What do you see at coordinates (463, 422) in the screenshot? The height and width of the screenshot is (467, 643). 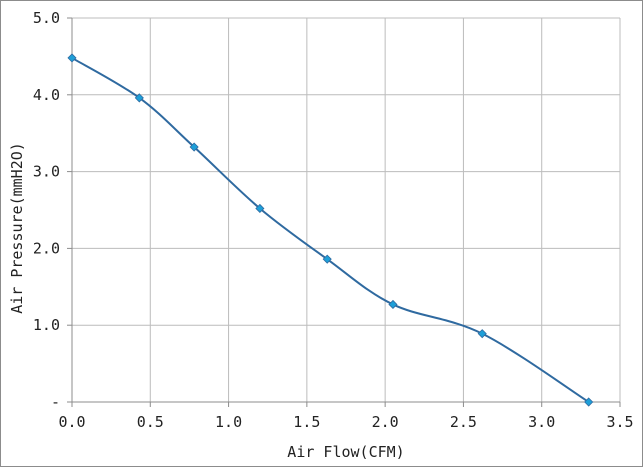 I see `x-tick-label: 2.5` at bounding box center [463, 422].